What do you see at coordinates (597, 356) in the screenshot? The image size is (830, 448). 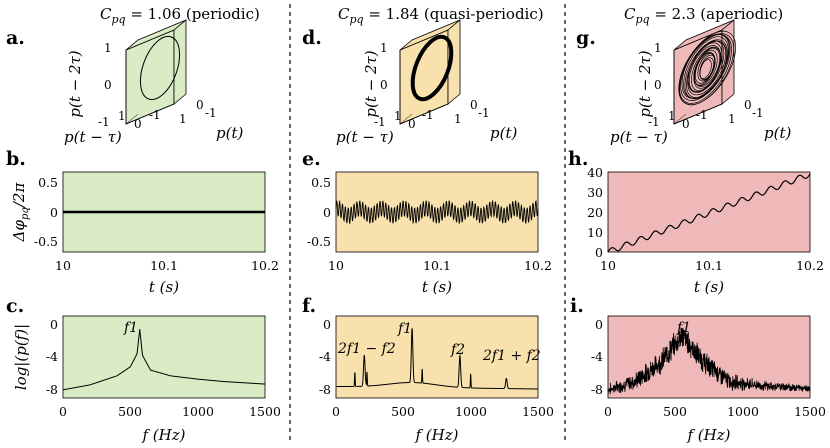 I see `ytick-i-2: -4` at bounding box center [597, 356].